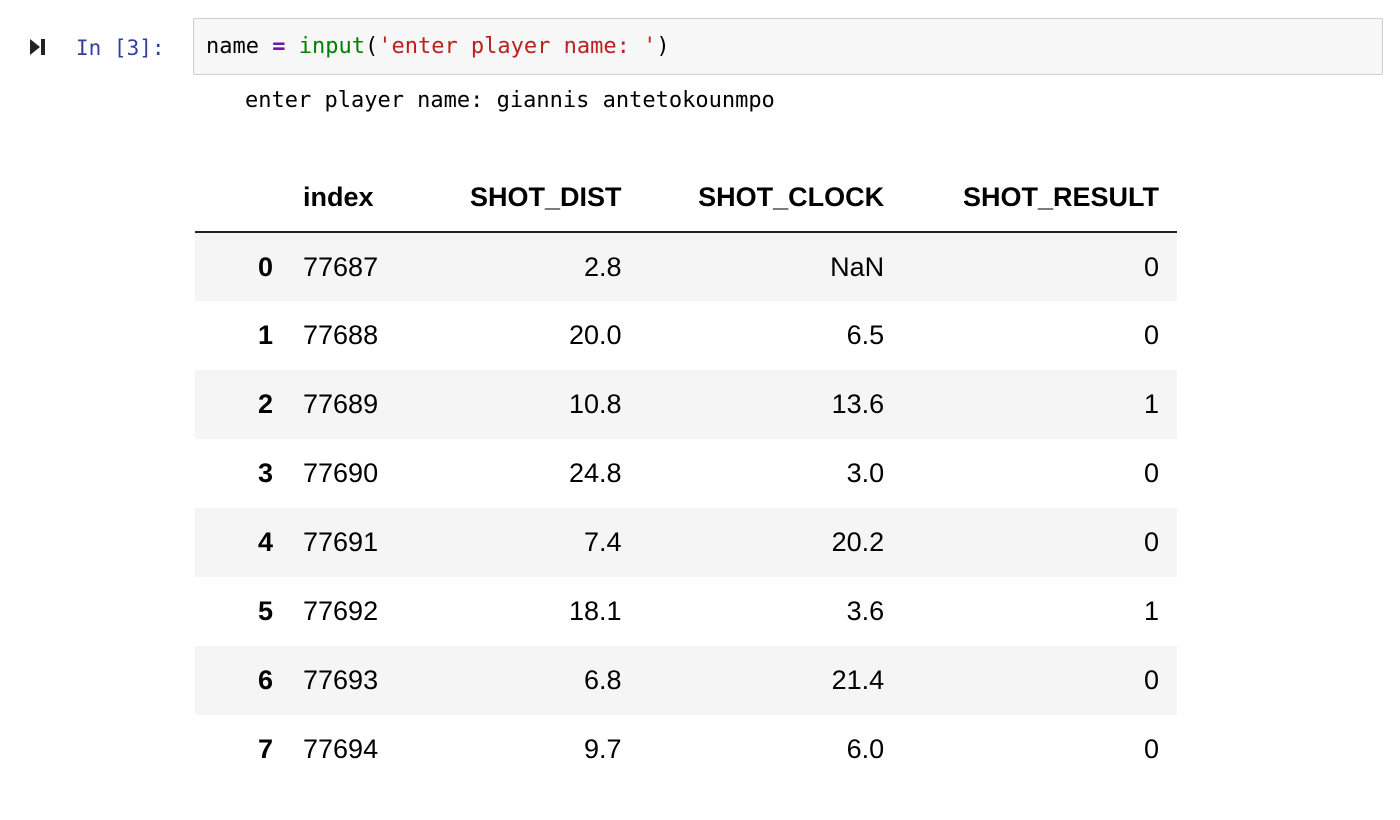 This screenshot has width=1400, height=820. I want to click on table-cell: 77690, so click(341, 473).